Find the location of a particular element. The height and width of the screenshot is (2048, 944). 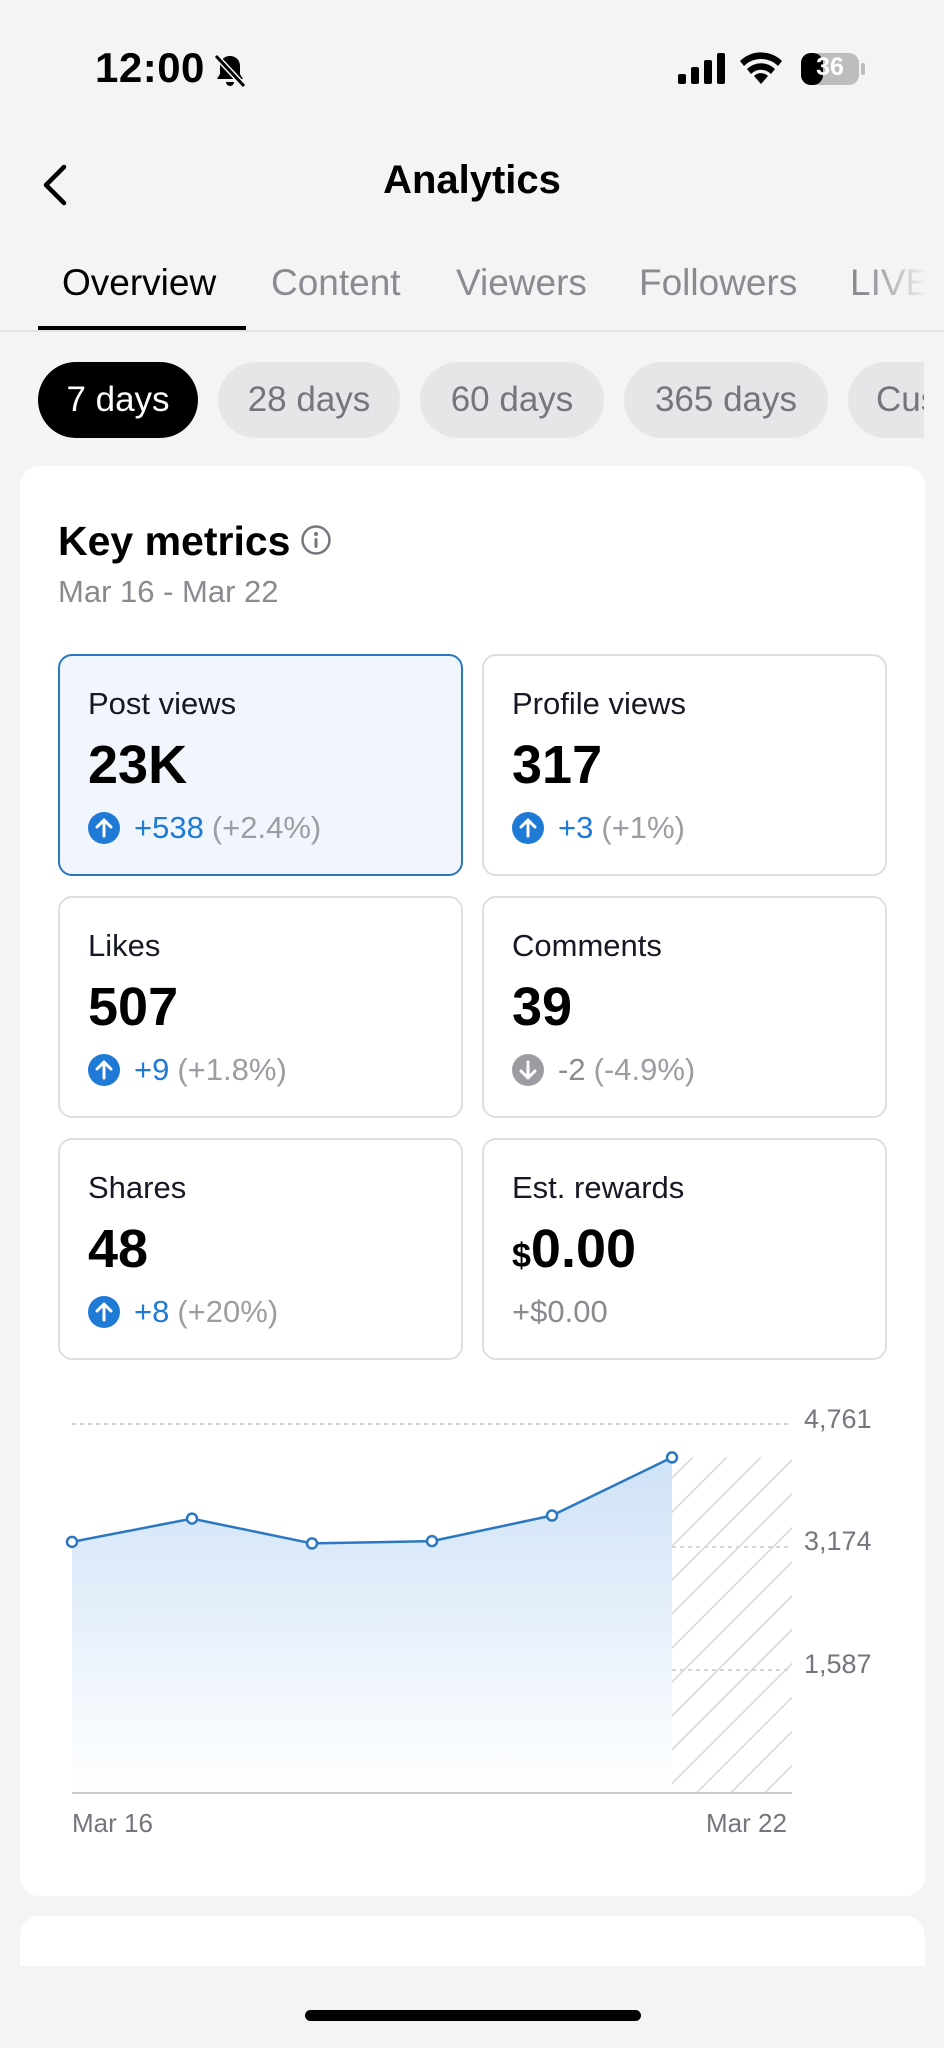

metric-delta: +3 is located at coordinates (576, 827).